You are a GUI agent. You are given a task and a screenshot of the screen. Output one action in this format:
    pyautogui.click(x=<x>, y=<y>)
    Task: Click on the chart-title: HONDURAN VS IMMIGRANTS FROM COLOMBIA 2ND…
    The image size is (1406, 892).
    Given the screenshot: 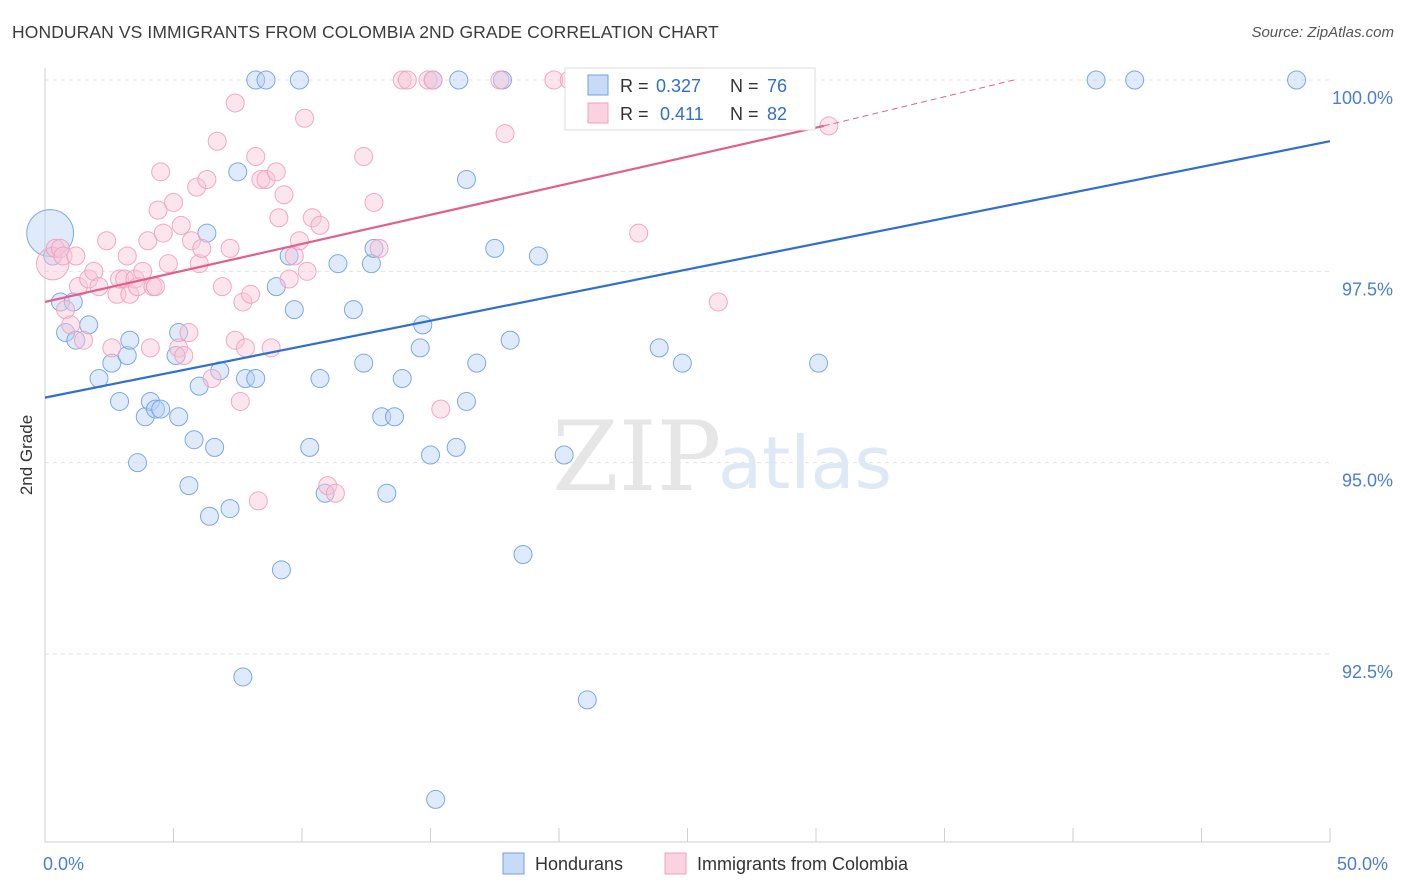 What is the action you would take?
    pyautogui.click(x=365, y=32)
    